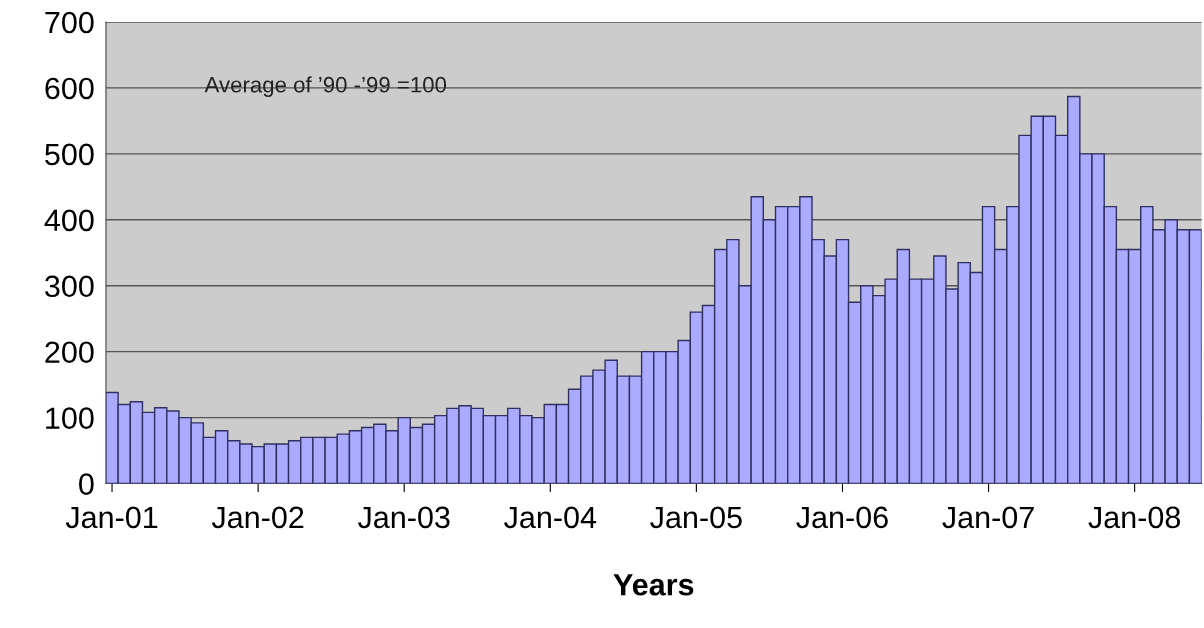 The image size is (1204, 628). I want to click on x-tick-label: Jan-01, so click(111, 517).